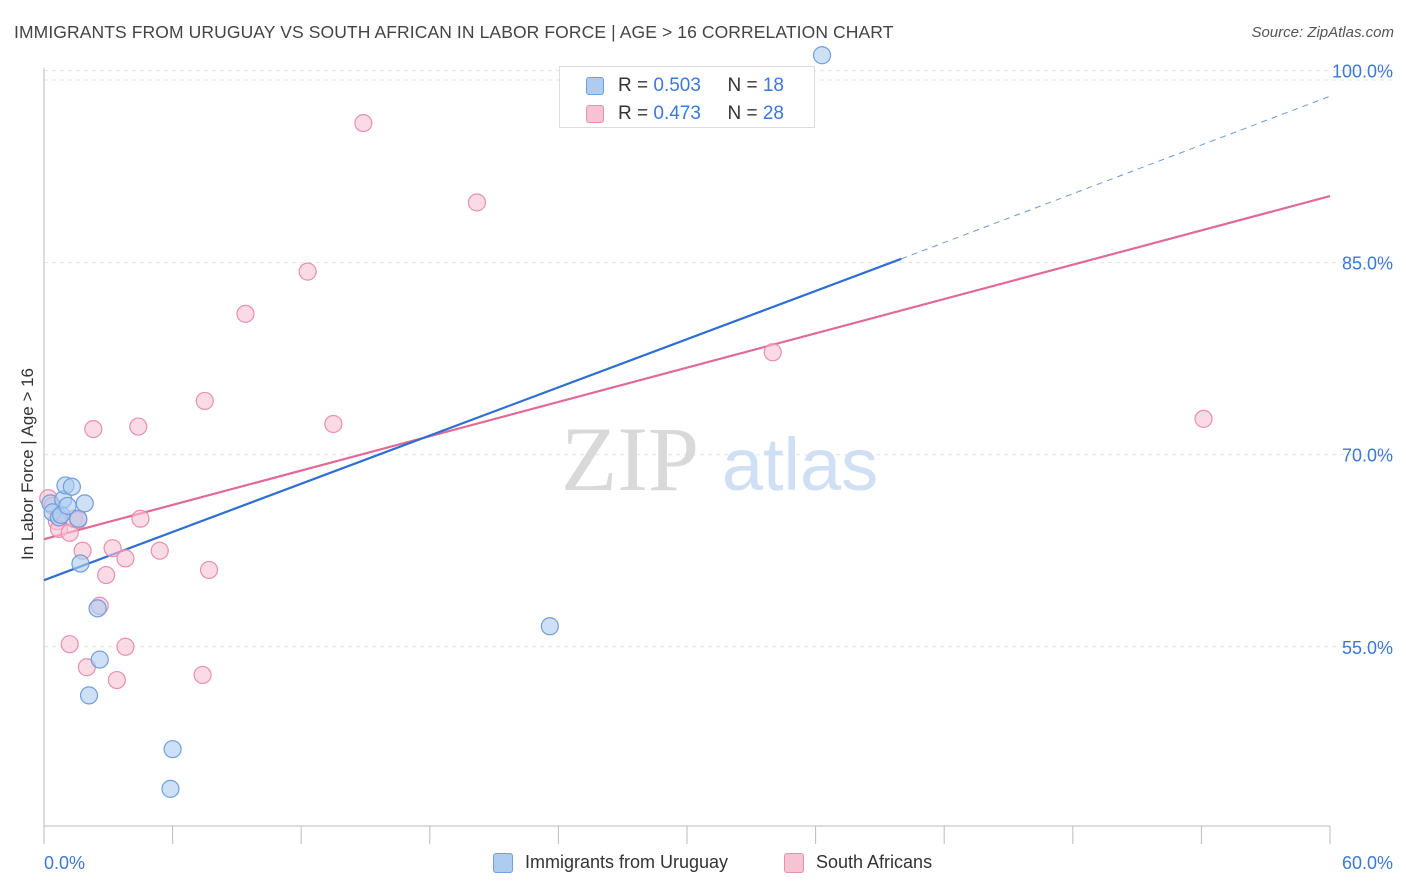  Describe the element at coordinates (677, 85) in the screenshot. I see `legend-r-value-uruguay: 0.503` at that location.